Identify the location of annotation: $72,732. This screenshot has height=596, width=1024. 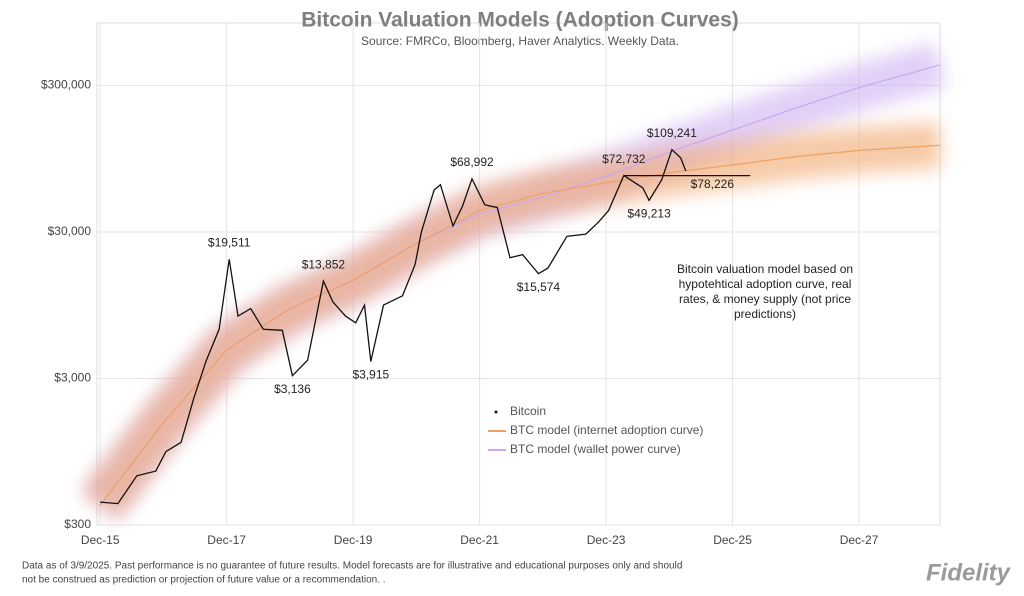
(624, 159).